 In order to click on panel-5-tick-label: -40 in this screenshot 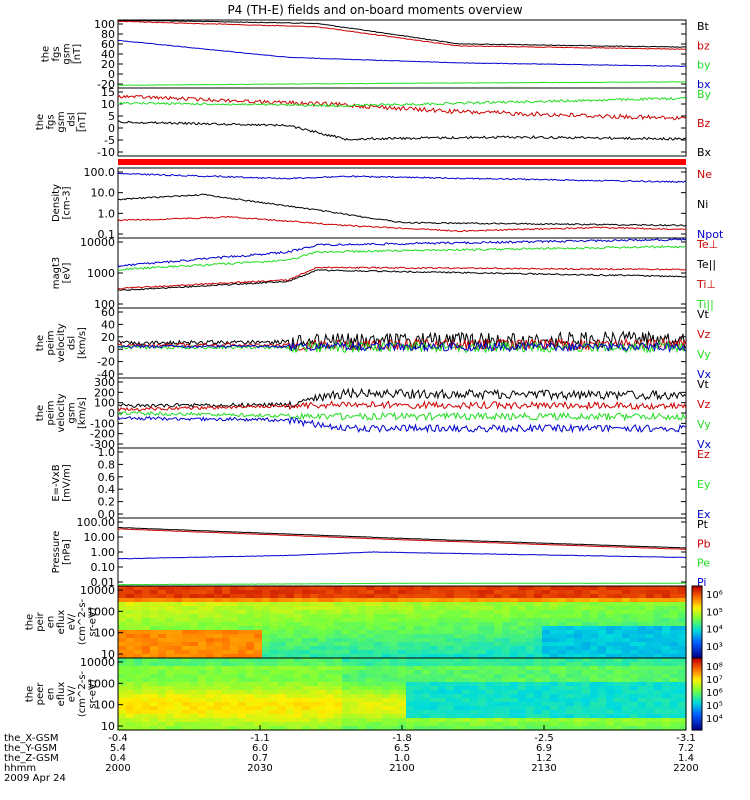, I will do `click(106, 374)`.